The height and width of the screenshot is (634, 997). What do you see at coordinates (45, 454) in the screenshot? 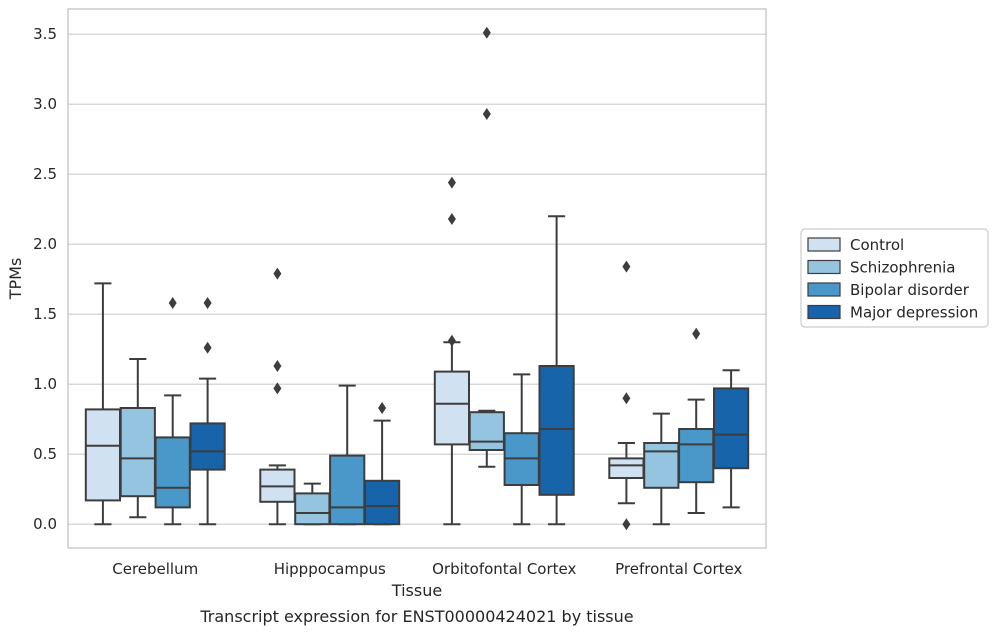
I see `y-tick-label: 0.5` at bounding box center [45, 454].